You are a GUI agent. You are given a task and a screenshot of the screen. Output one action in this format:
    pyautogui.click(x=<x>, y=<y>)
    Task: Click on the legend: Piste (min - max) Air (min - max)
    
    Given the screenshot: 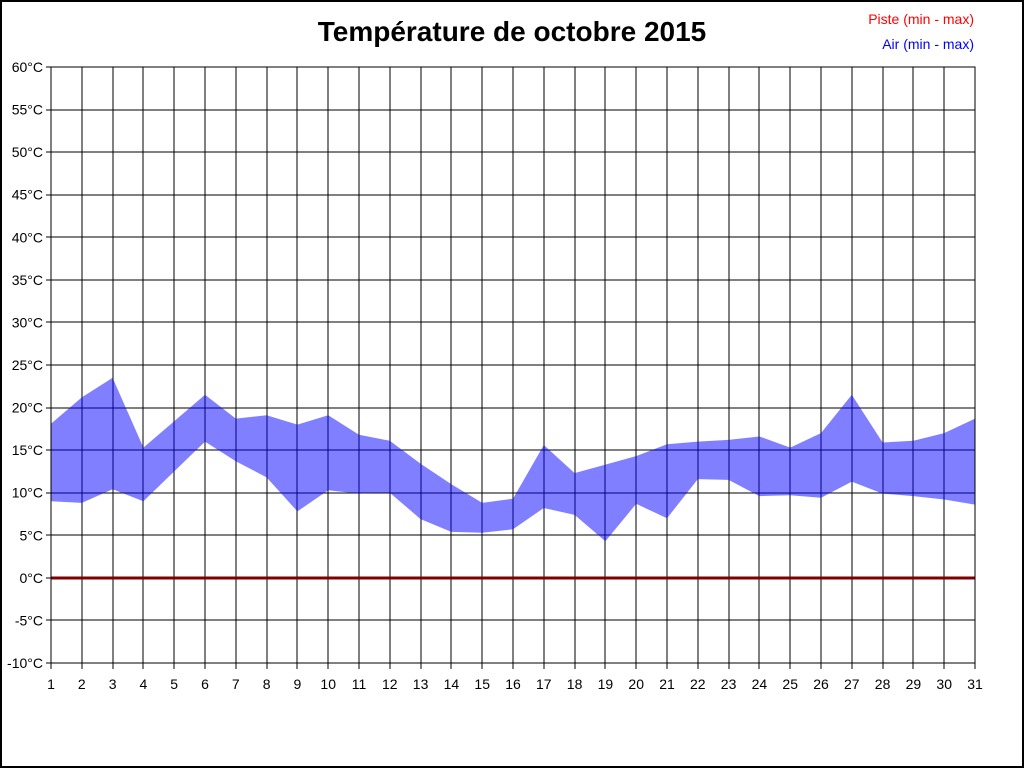 What is the action you would take?
    pyautogui.click(x=921, y=32)
    